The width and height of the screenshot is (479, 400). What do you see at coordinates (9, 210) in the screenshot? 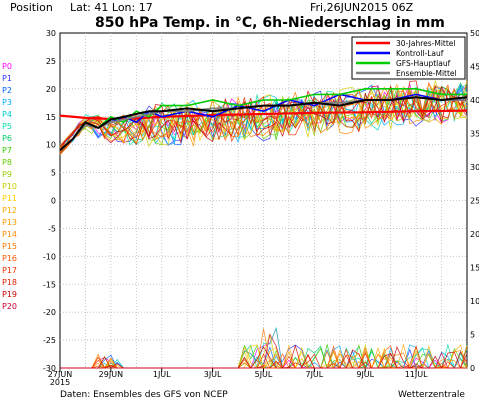
I see `member-label: P12` at bounding box center [9, 210].